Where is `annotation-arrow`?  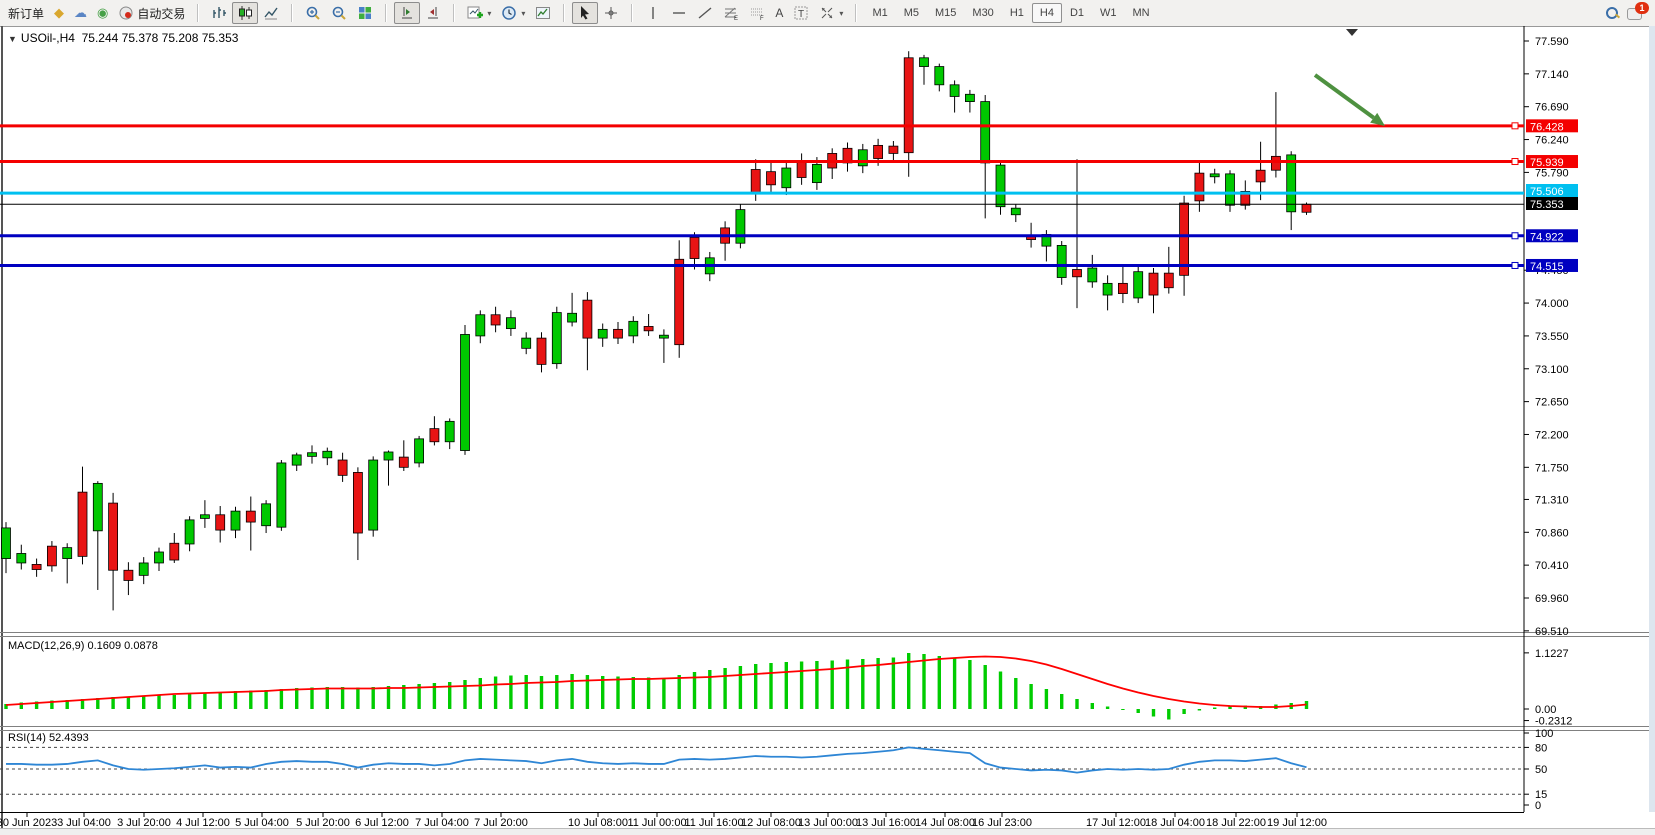
annotation-arrow is located at coordinates (1344, 96).